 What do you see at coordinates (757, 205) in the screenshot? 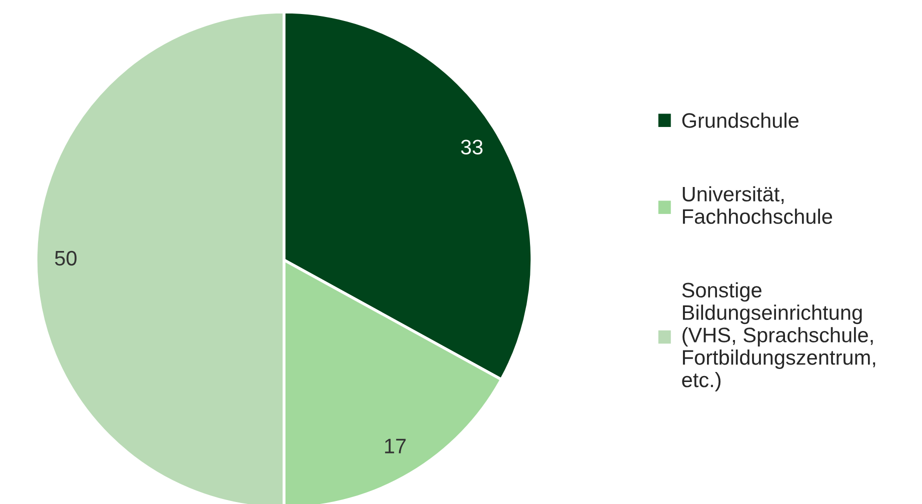
I see `legend-label: Universität, Fachhochschule` at bounding box center [757, 205].